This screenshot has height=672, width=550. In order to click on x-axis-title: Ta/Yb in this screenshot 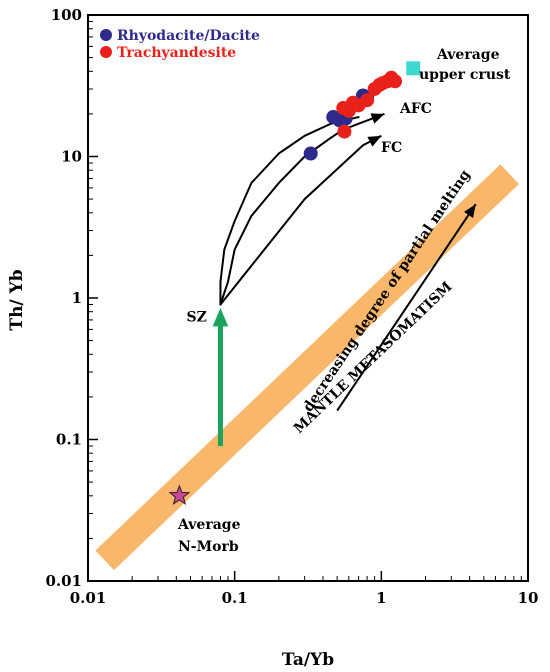, I will do `click(308, 660)`.